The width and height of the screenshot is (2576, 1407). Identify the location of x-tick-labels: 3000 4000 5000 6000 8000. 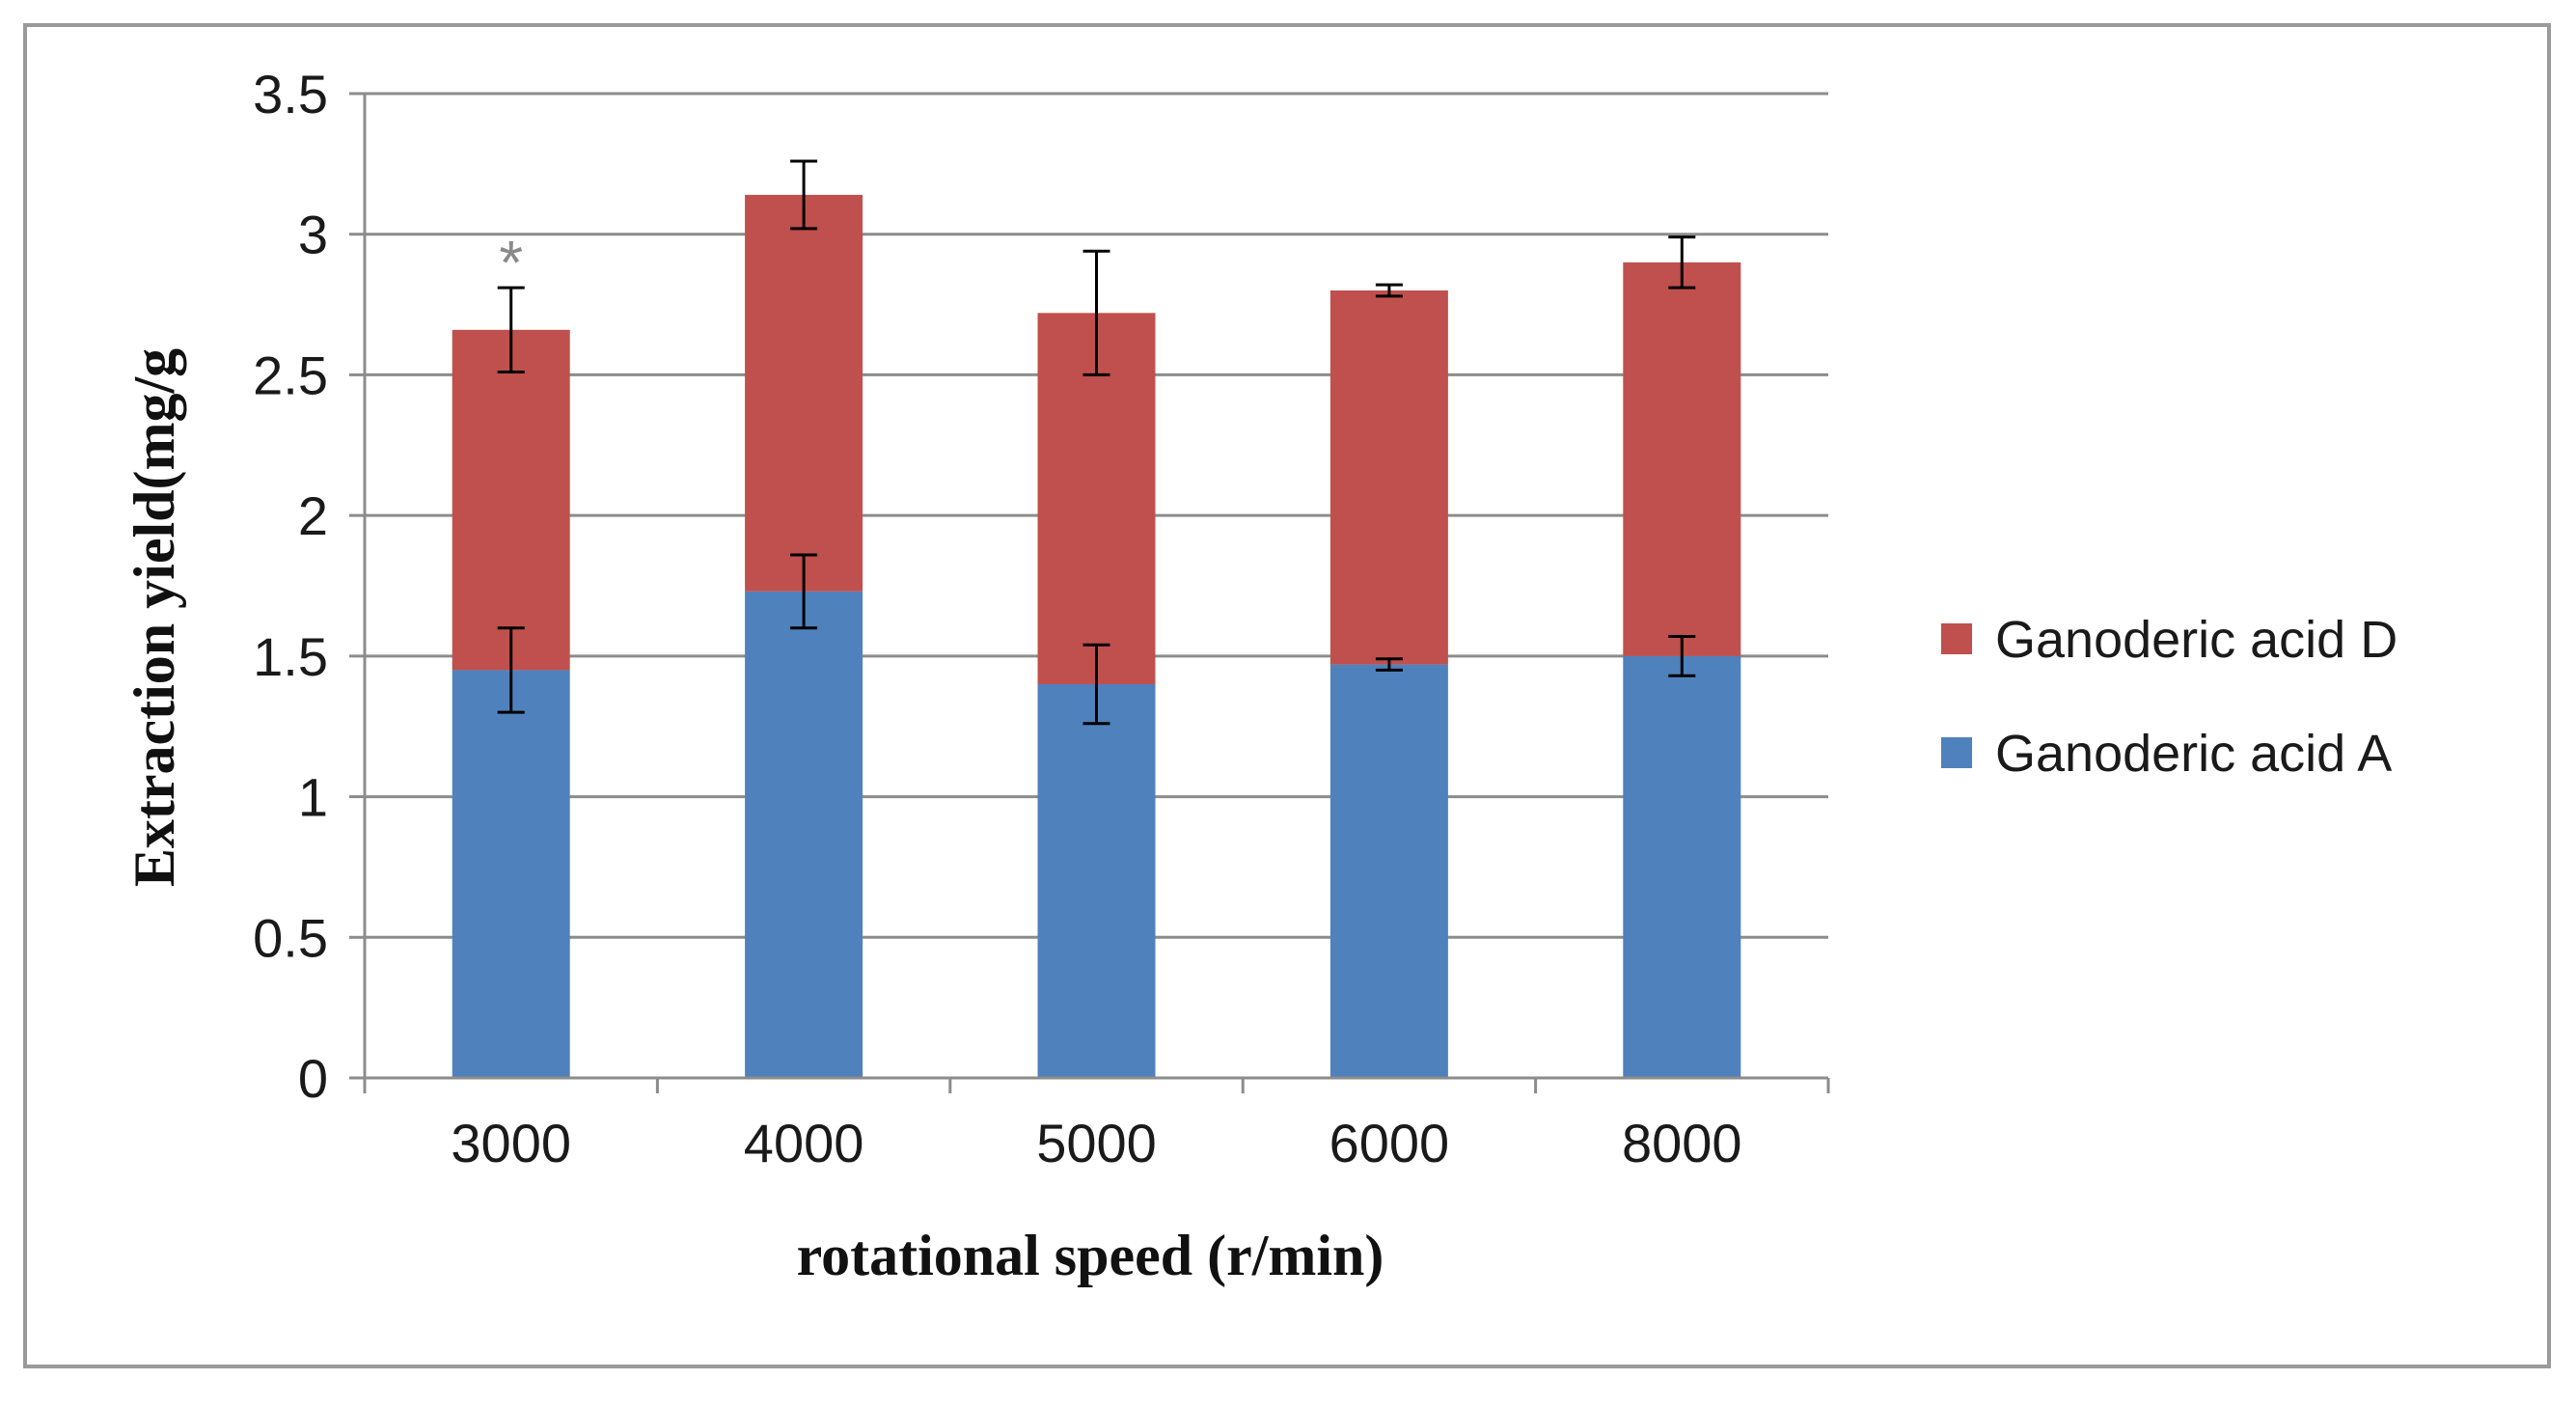
(1096, 1143).